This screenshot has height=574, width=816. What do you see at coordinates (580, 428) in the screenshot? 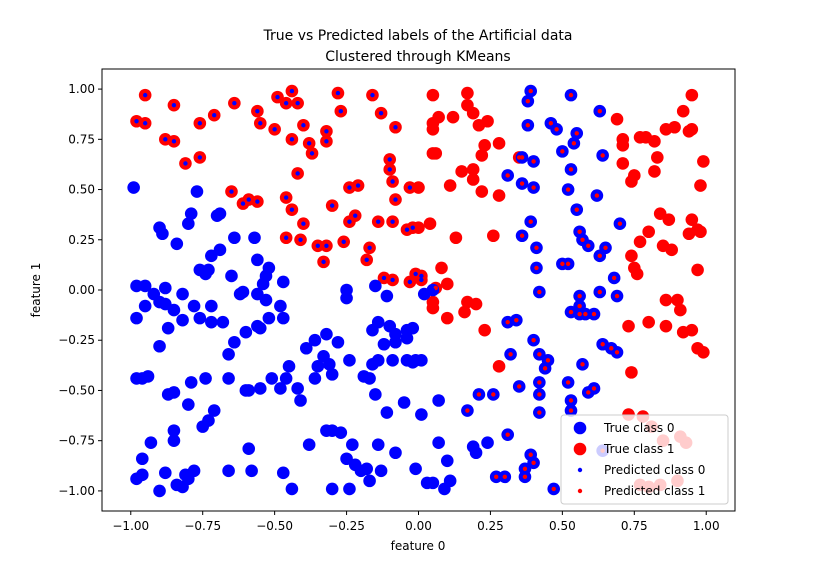
I see `legend-marker` at bounding box center [580, 428].